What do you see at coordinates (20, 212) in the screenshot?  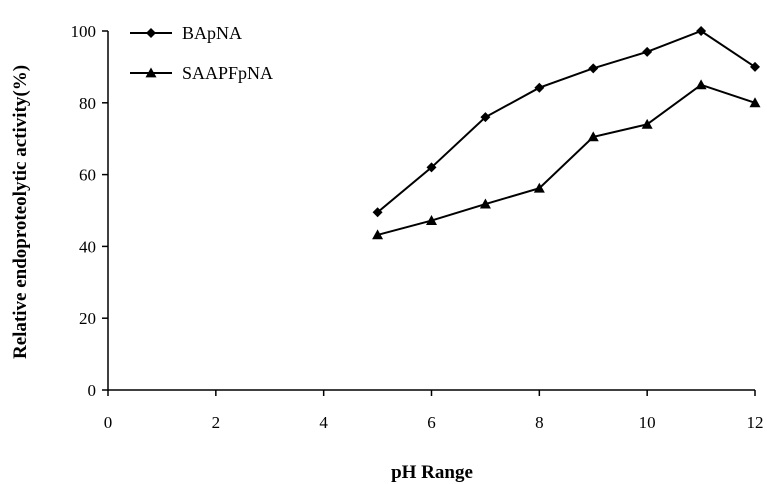 I see `y-axis-title: Relative endoproteolytic activity(%)` at bounding box center [20, 212].